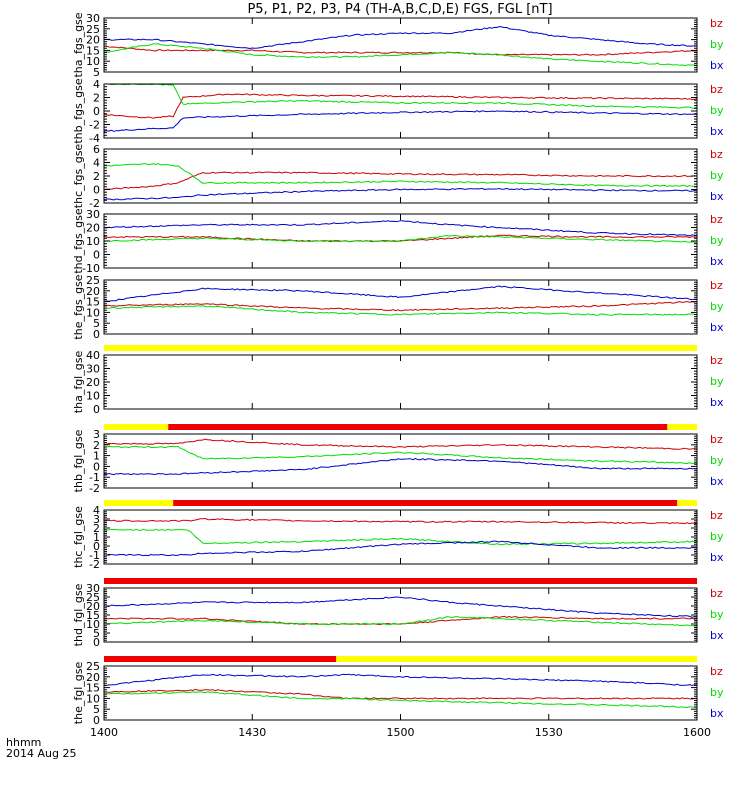 This screenshot has height=800, width=750. What do you see at coordinates (78, 176) in the screenshot?
I see `y-axis-label: thc_fgs_gse` at bounding box center [78, 176].